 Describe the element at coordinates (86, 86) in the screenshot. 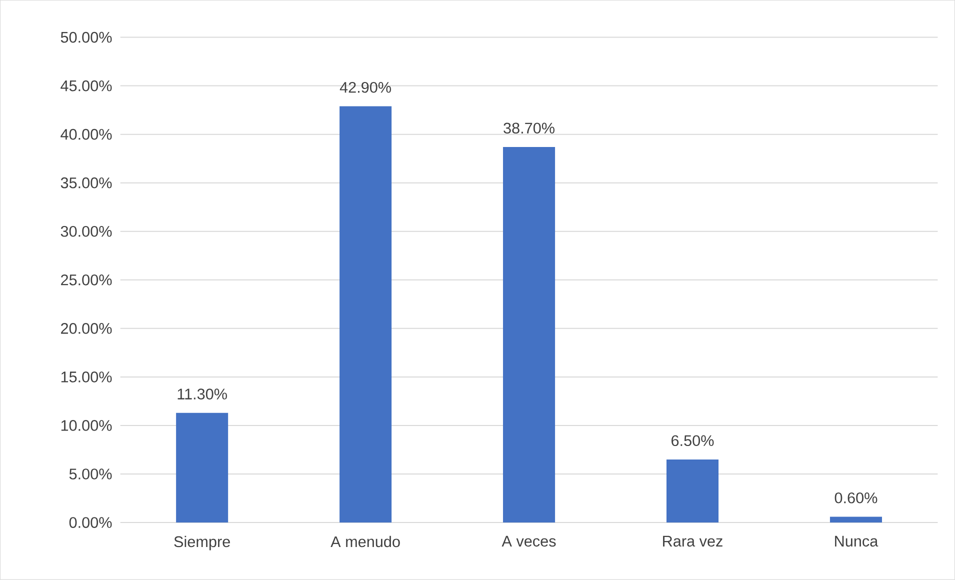

I see `y-tick-label: 45.00%` at that location.